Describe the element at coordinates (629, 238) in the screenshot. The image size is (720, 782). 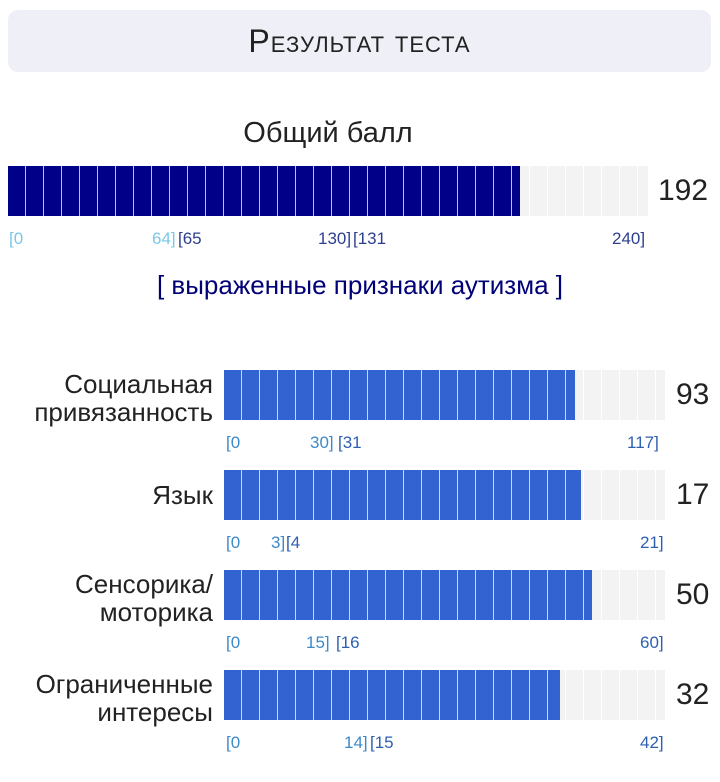
I see `total-tick-5: 240]` at that location.